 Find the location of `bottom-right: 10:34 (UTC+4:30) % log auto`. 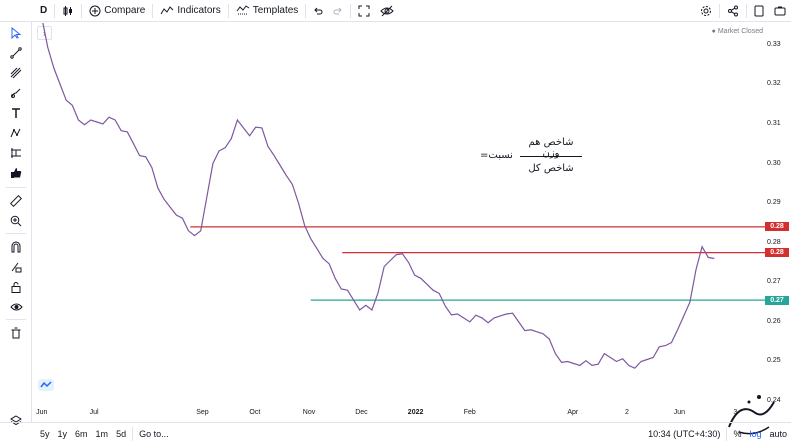

bottom-right: 10:34 (UTC+4:30) % log auto is located at coordinates (717, 433).